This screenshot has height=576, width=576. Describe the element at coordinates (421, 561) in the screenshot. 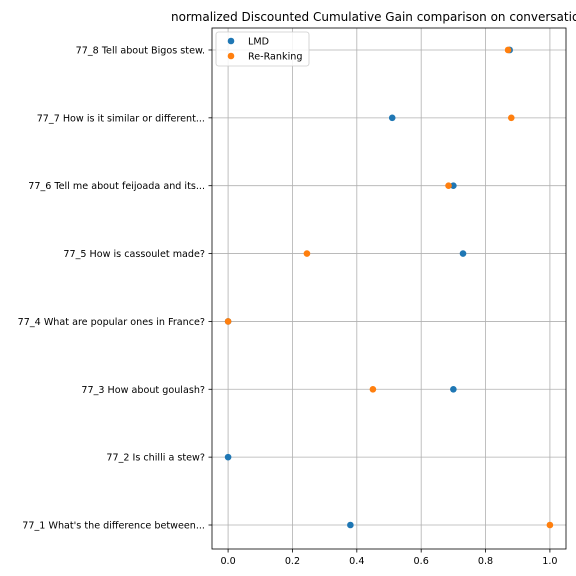

I see `x-tick-label: 0.6` at that location.